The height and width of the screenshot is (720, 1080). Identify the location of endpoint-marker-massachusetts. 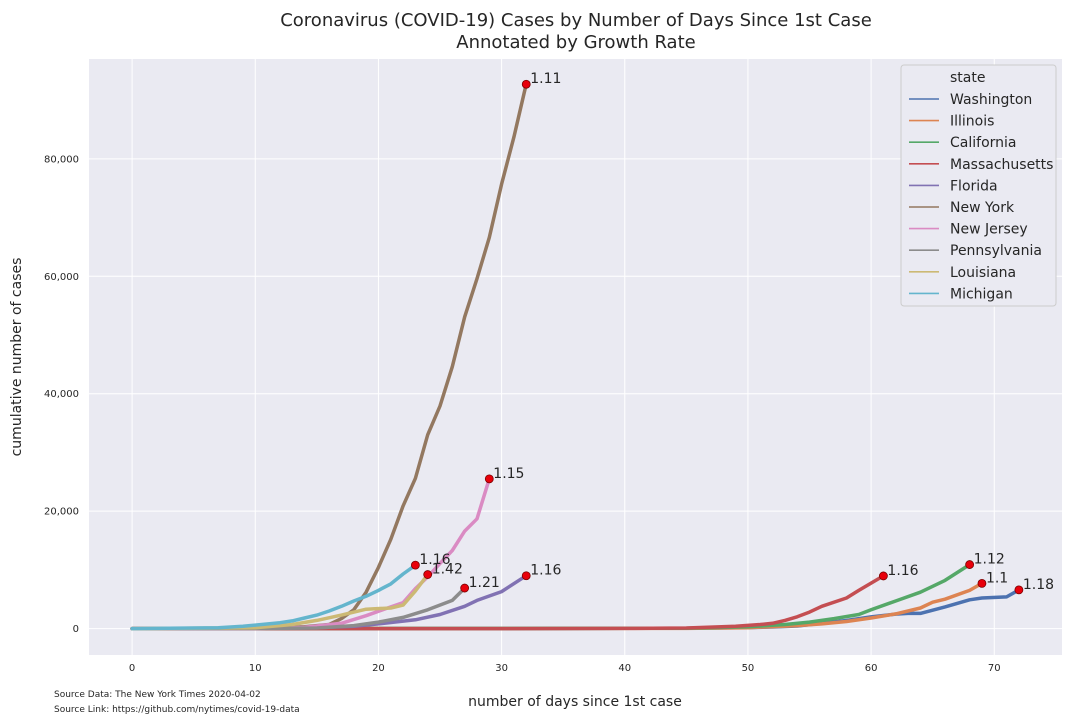
(883, 576).